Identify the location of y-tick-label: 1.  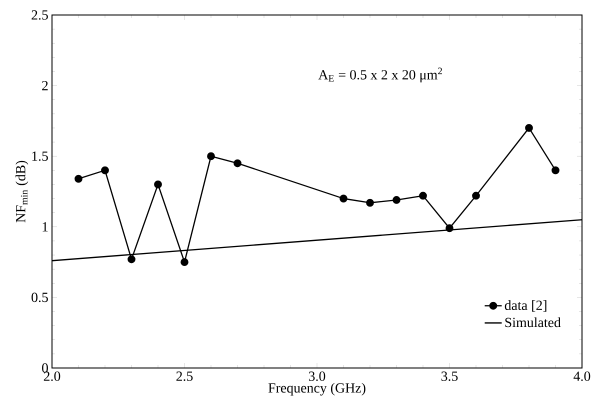
(45, 227).